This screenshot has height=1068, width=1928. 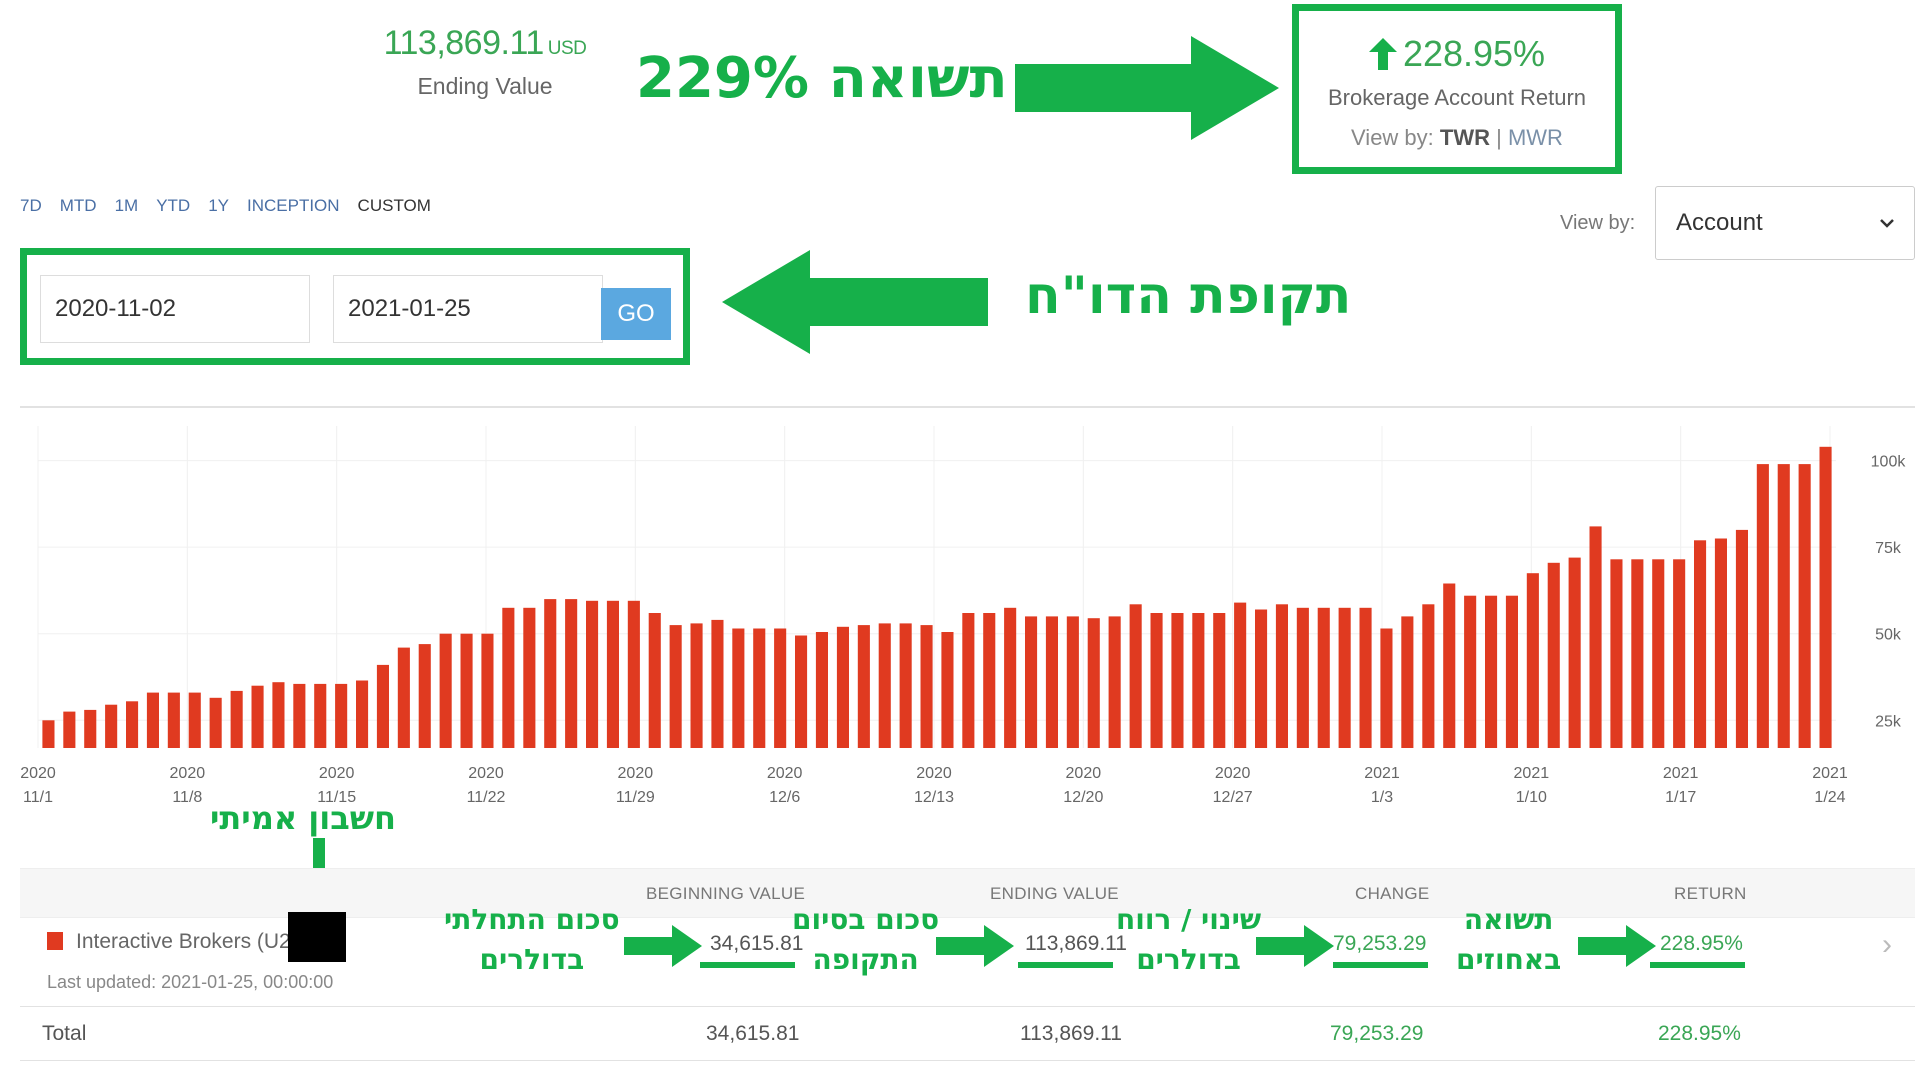 What do you see at coordinates (126, 205) in the screenshot?
I see `tab-1m: 1M` at bounding box center [126, 205].